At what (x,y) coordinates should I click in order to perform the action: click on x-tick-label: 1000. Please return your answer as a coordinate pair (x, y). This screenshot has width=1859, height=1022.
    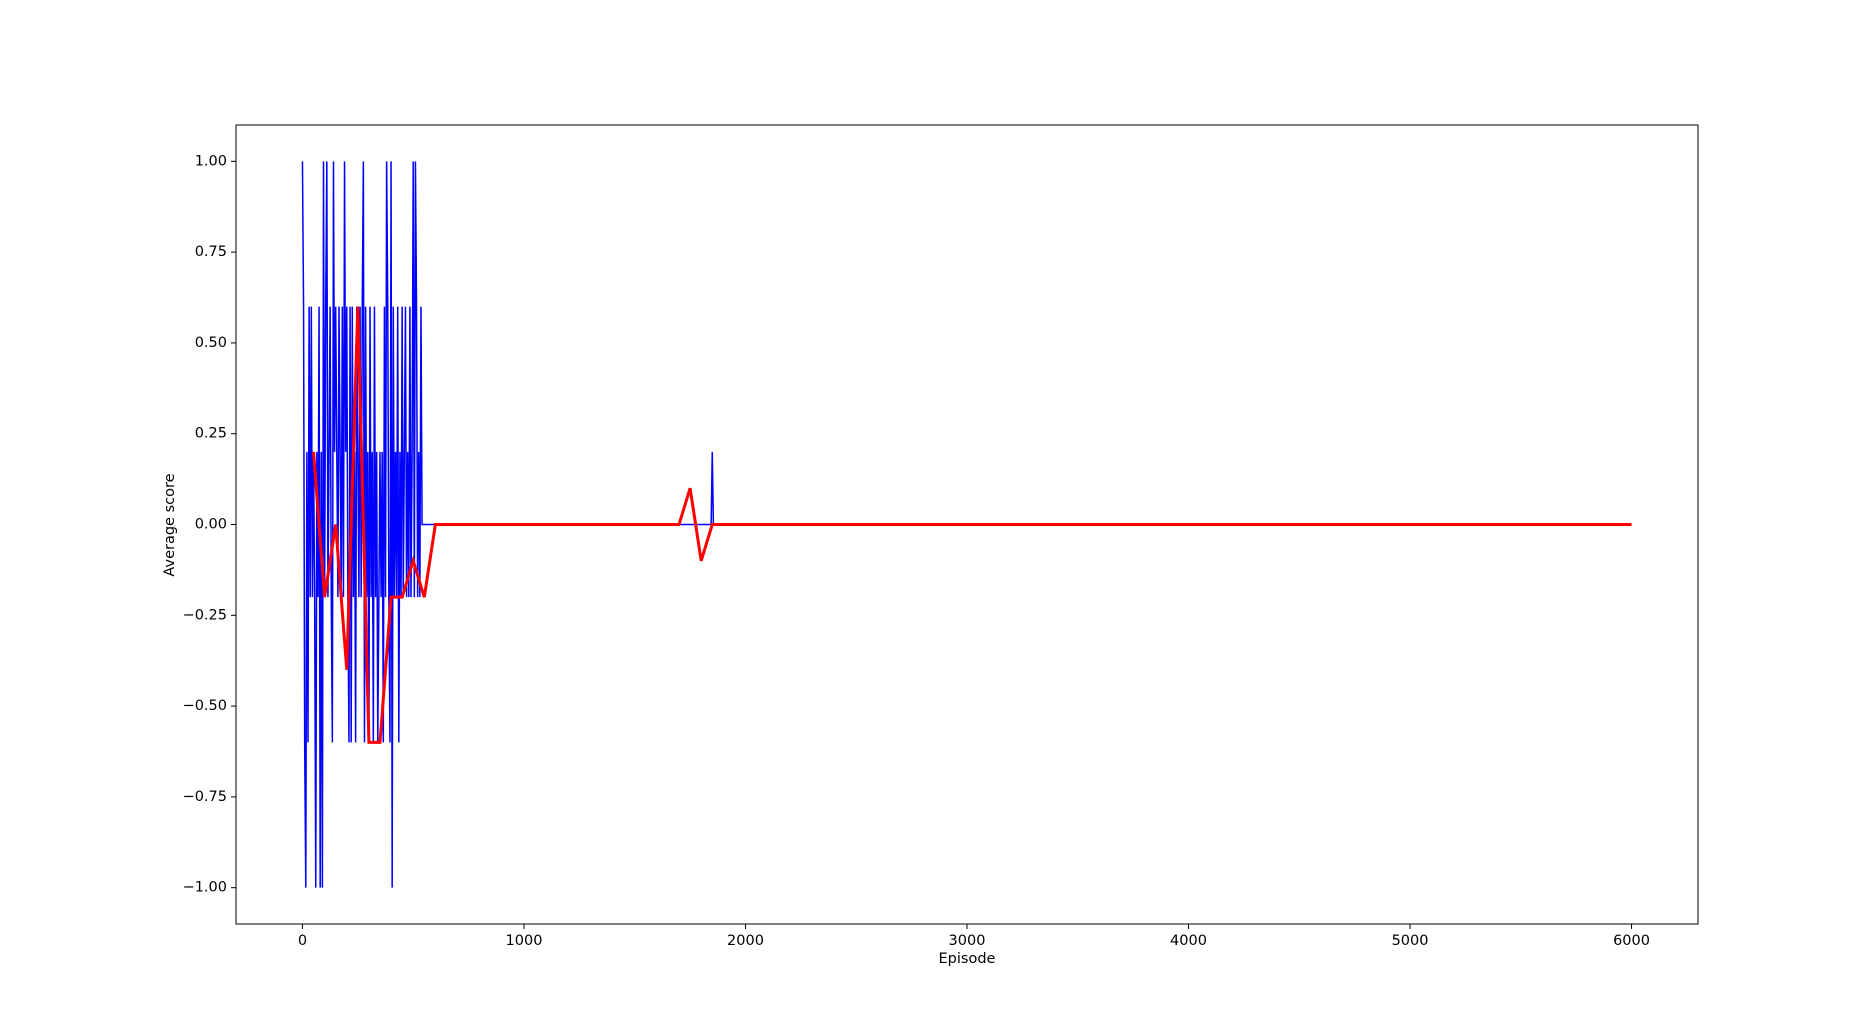
    Looking at the image, I should click on (524, 941).